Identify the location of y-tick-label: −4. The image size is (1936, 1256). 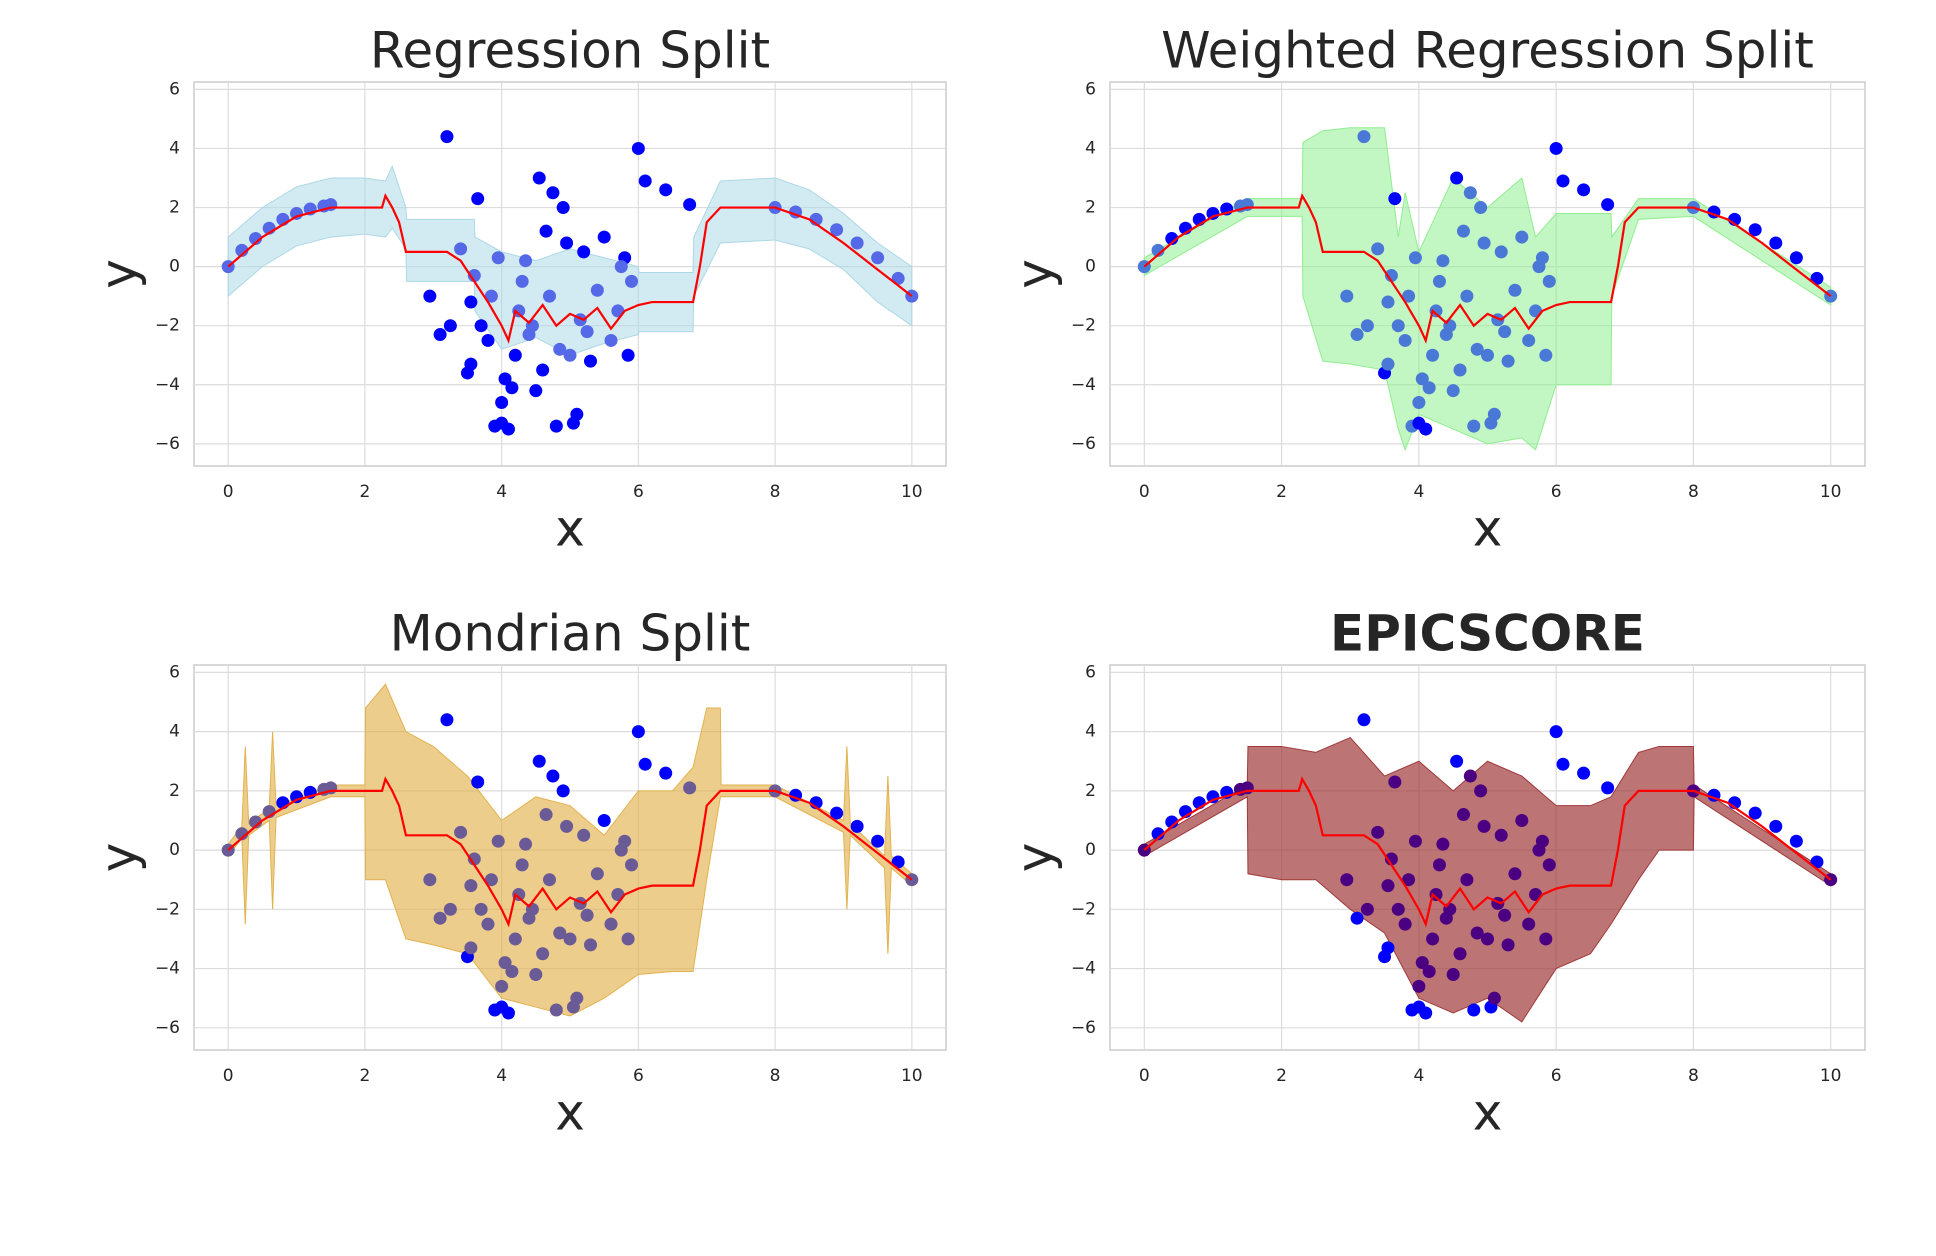
(1083, 385).